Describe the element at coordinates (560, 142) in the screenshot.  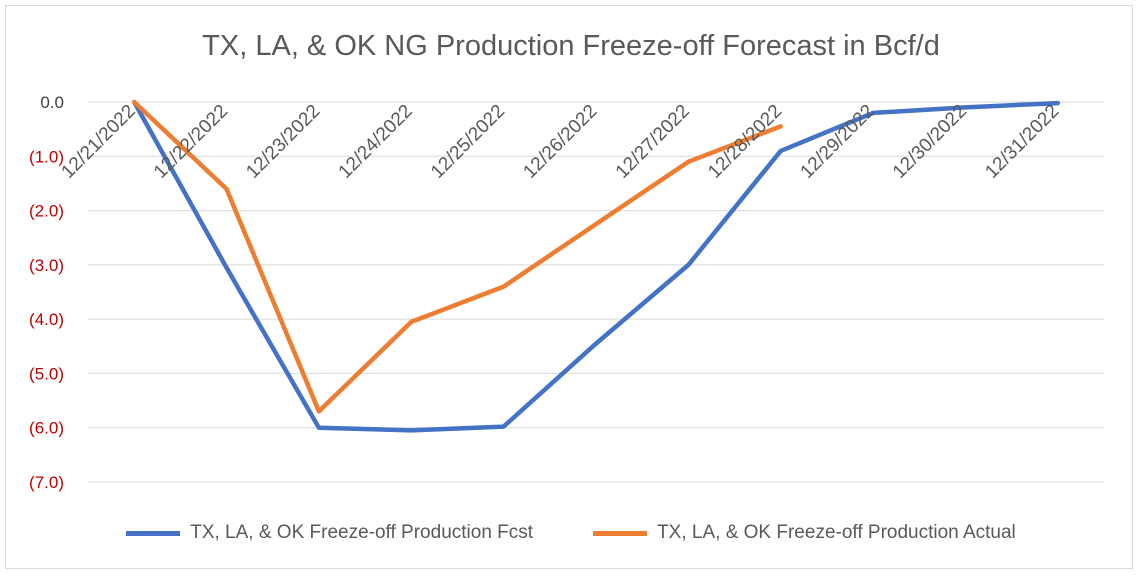
I see `x-tick-label-5: 12/26/2022` at that location.